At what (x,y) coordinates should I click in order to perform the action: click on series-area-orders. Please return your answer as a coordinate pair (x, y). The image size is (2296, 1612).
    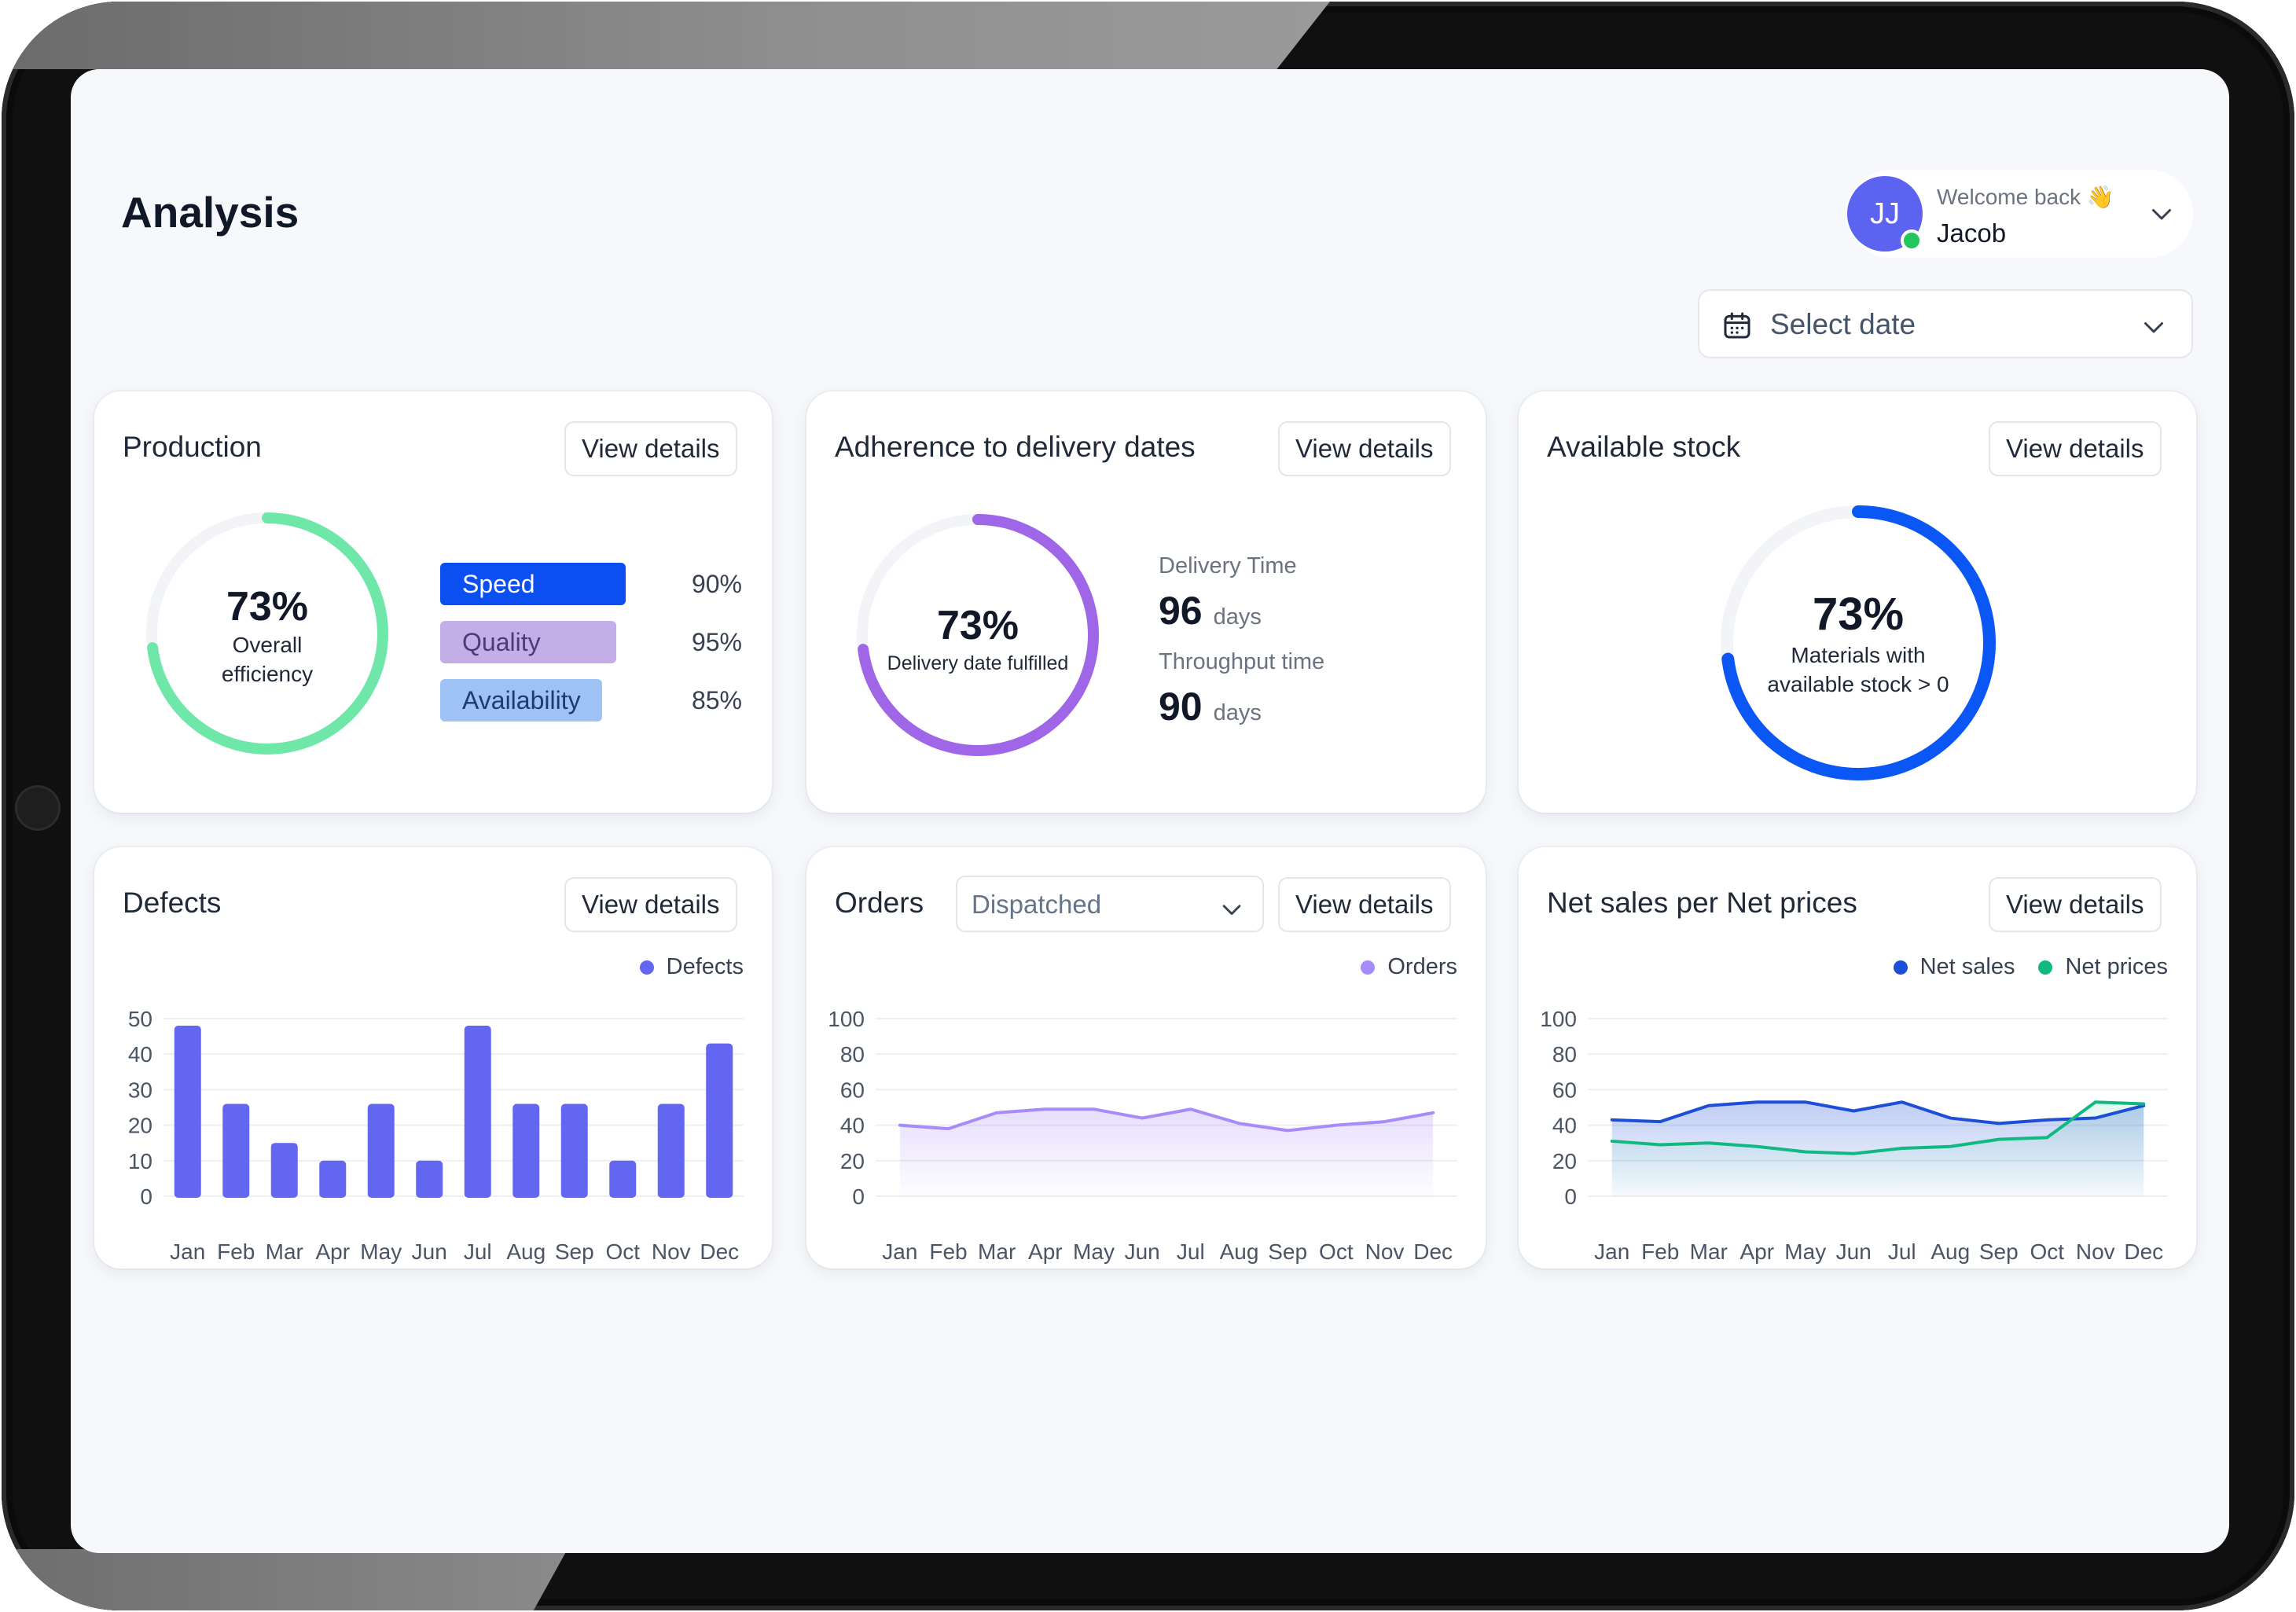
    Looking at the image, I should click on (1167, 1152).